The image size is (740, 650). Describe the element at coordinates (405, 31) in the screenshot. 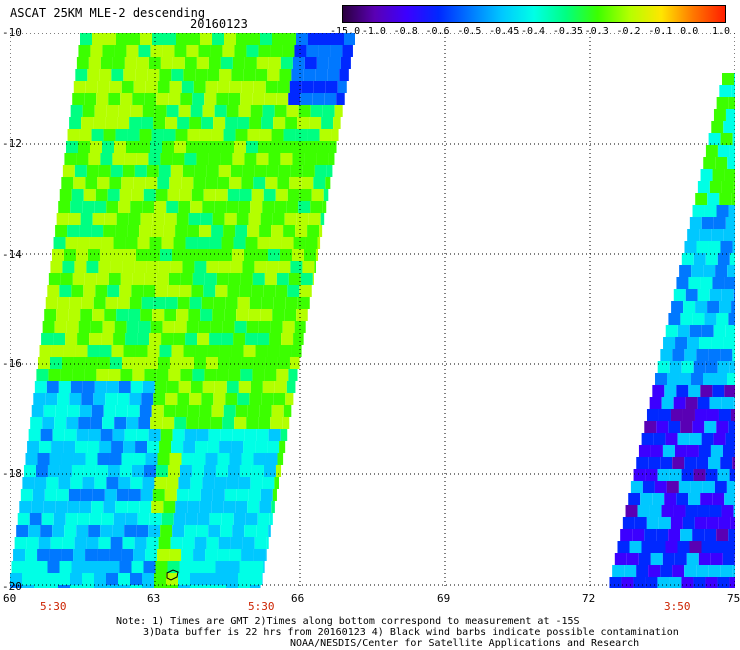

I see `colorbar-tick-label: -0.8` at that location.